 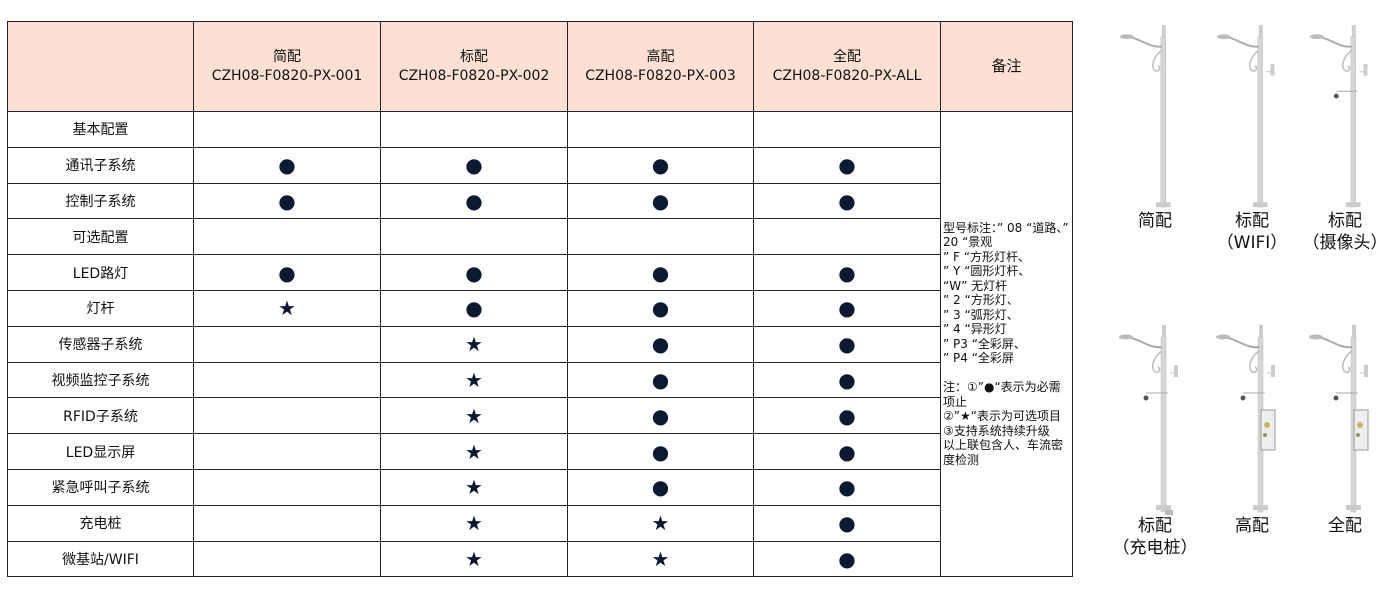 I want to click on table-row: LED路灯 ● ● ● ●, so click(x=540, y=272).